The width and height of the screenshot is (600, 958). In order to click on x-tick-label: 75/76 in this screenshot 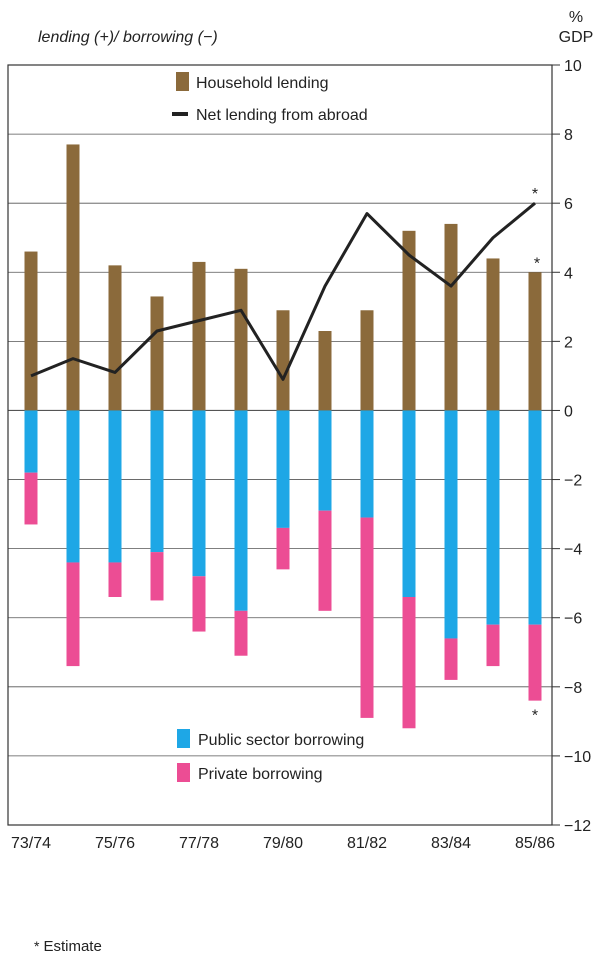, I will do `click(115, 843)`.